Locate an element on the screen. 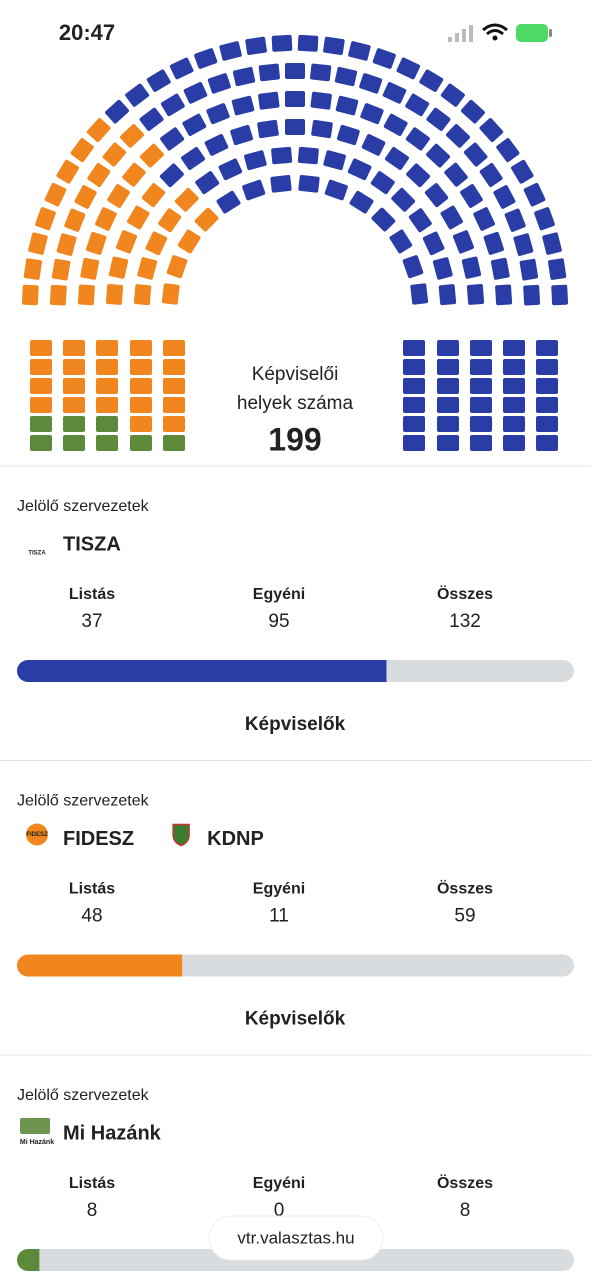  organization-name: KDNP is located at coordinates (235, 839).